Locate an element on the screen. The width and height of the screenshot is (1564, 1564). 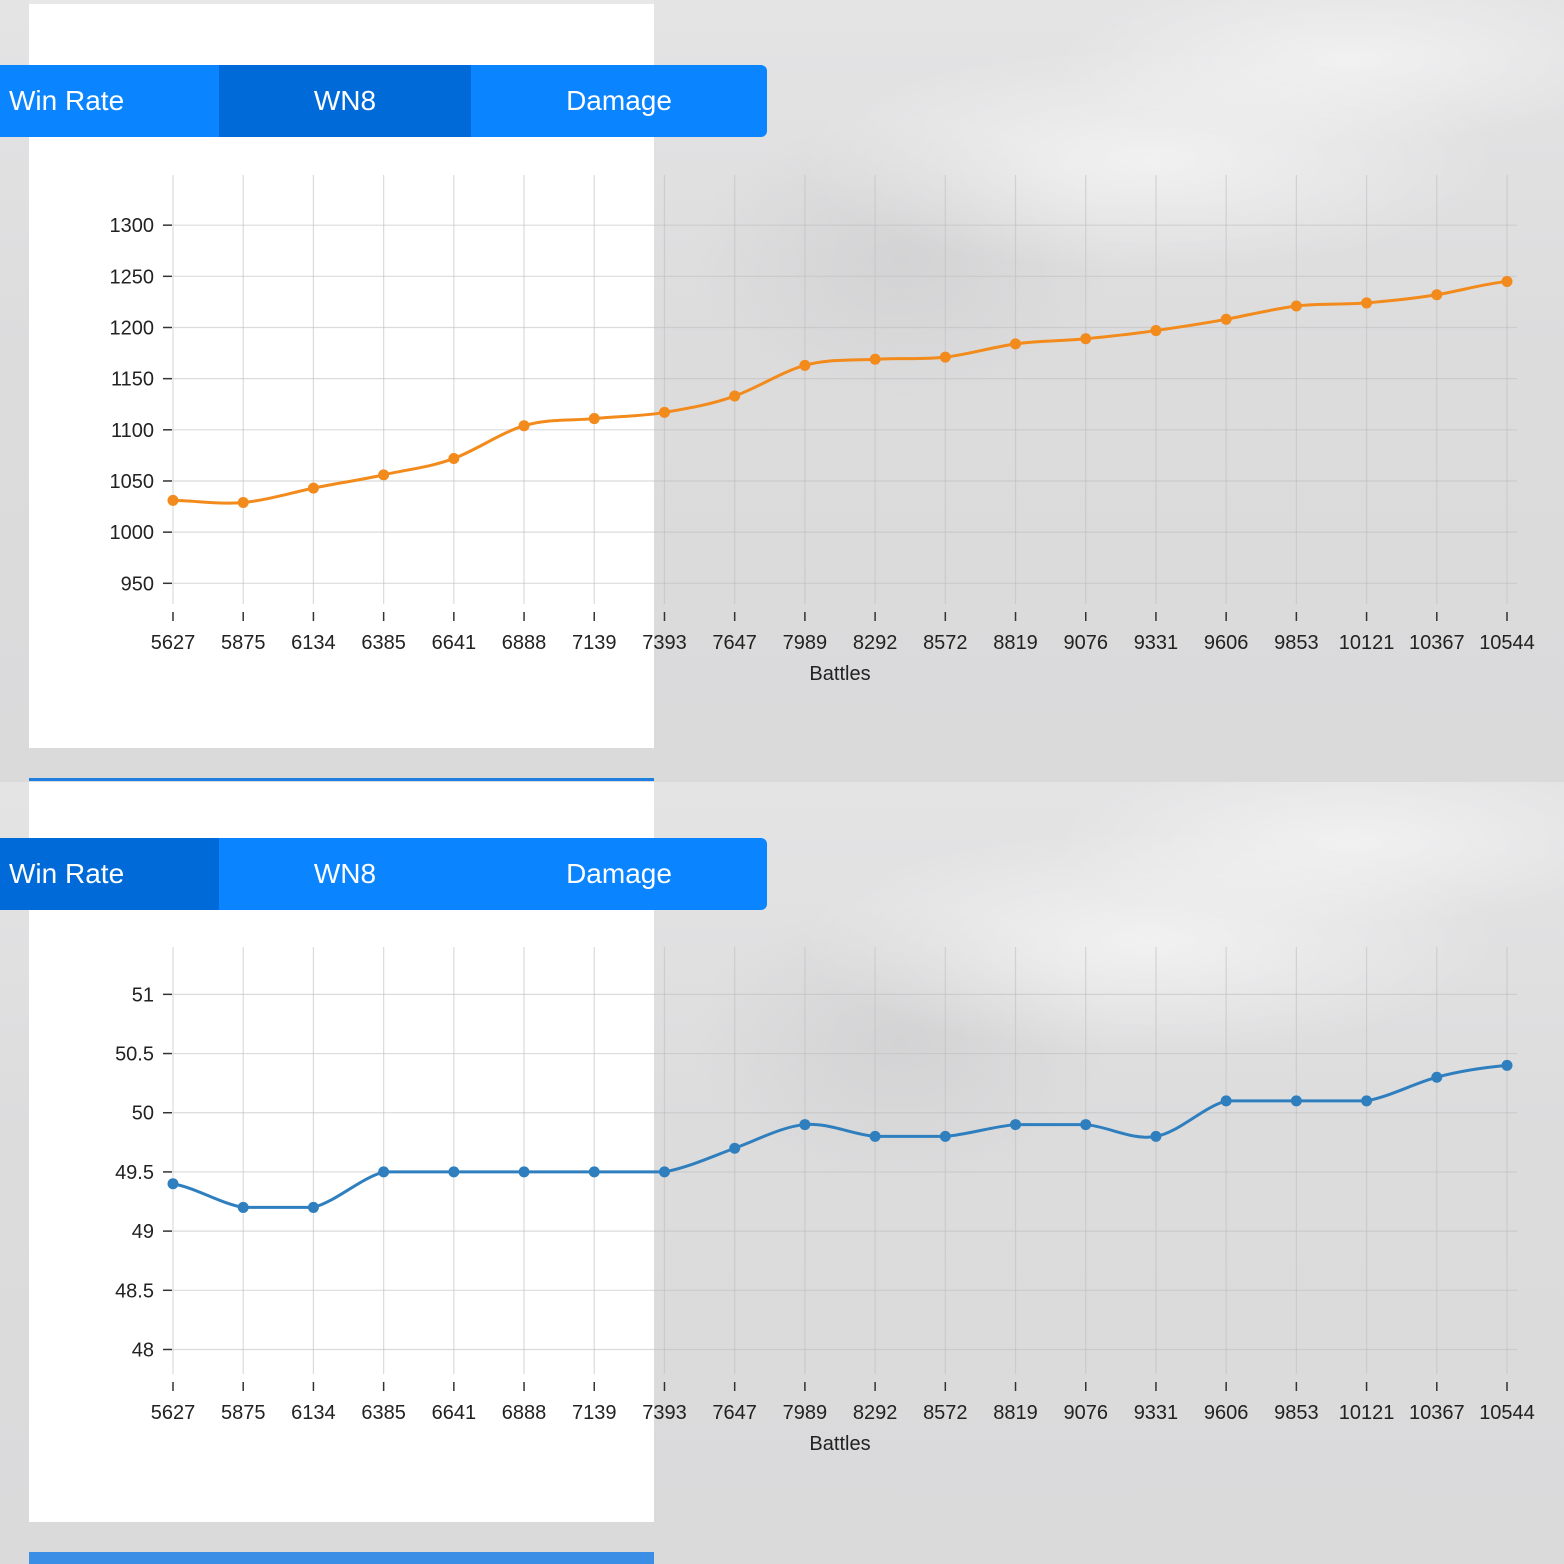
y-tick-label: 1100 is located at coordinates (132, 431).